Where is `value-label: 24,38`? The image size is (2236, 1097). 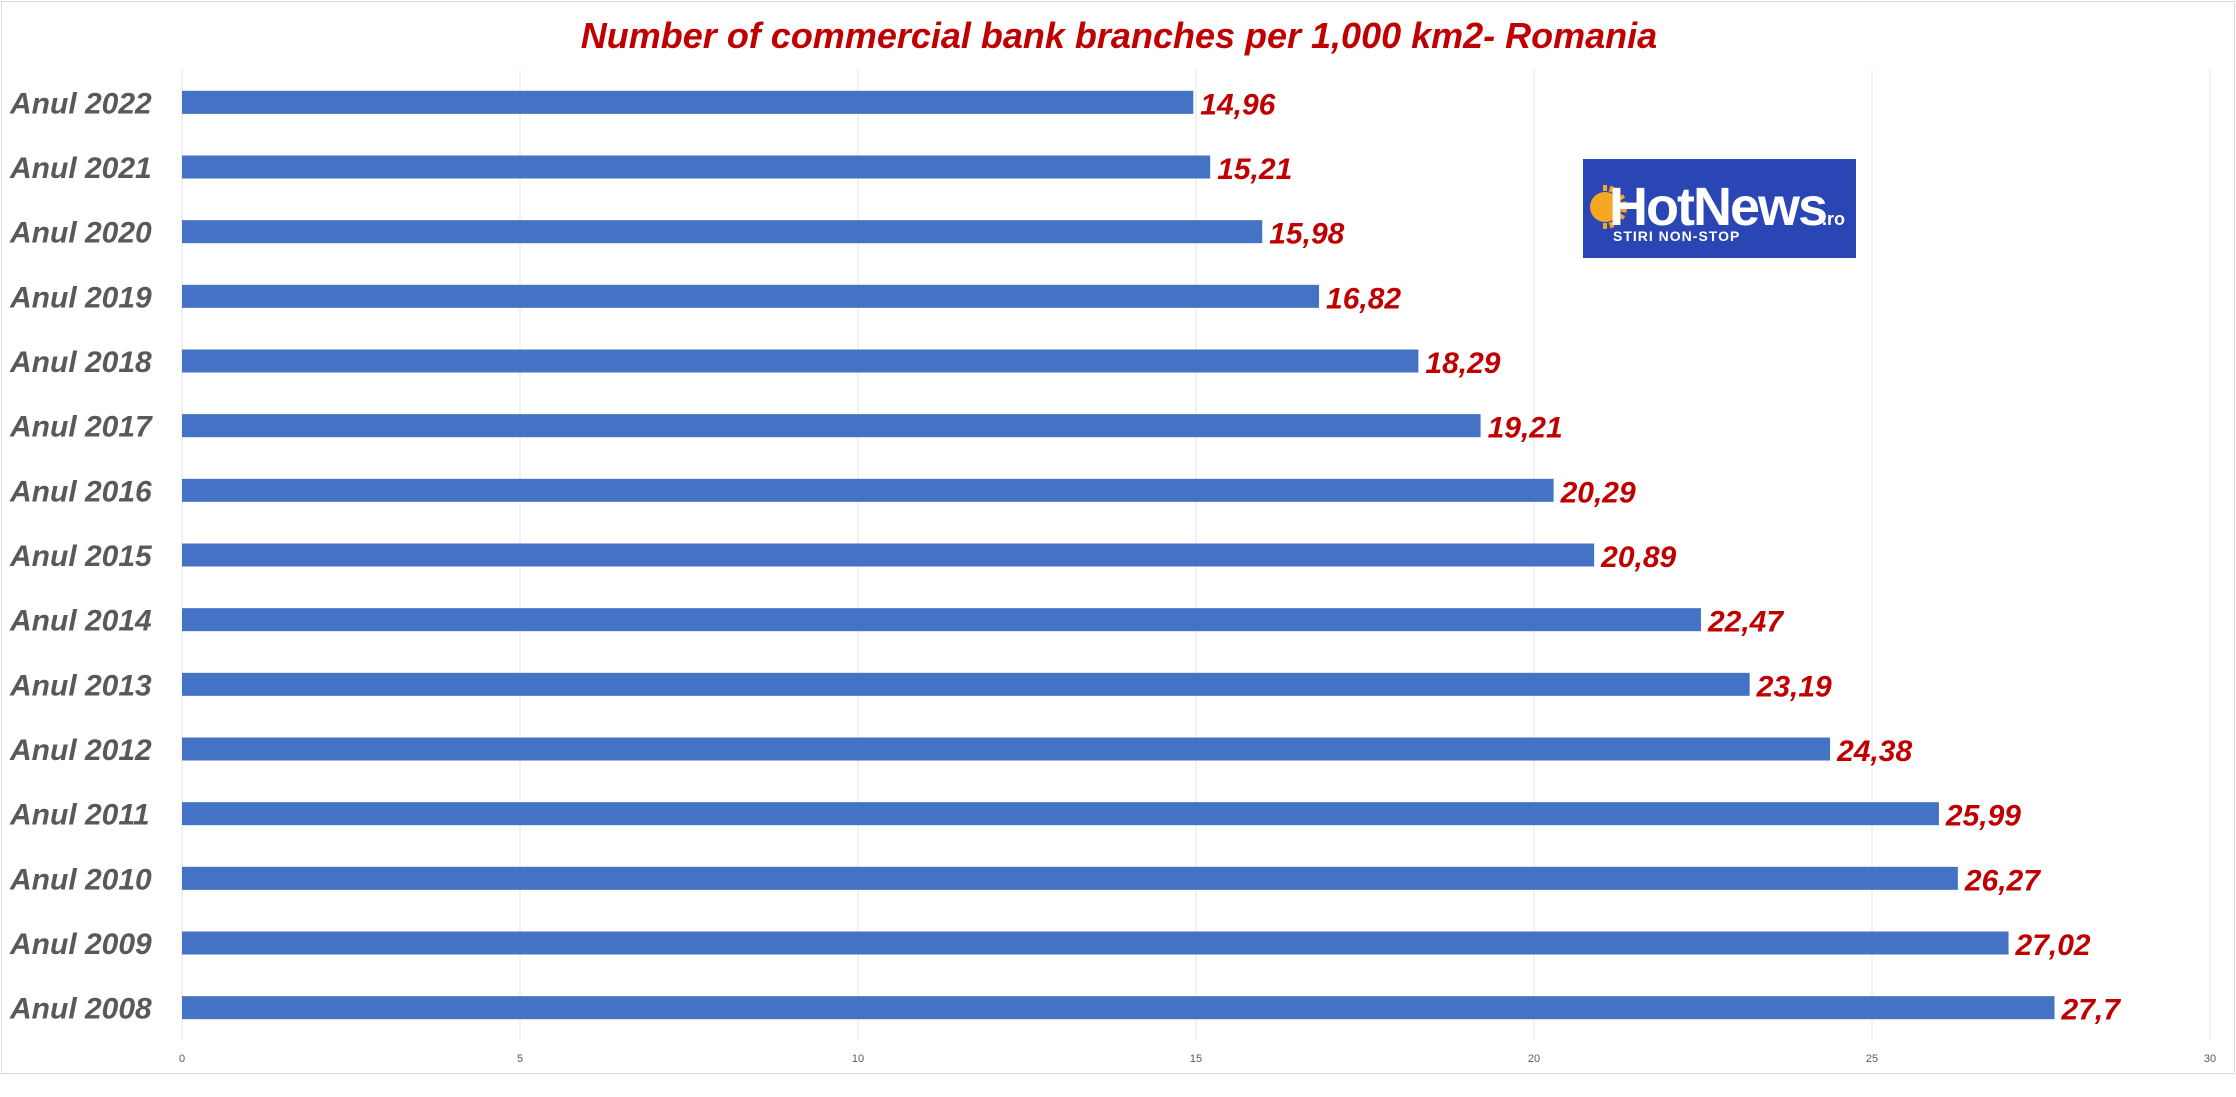
value-label: 24,38 is located at coordinates (1874, 751).